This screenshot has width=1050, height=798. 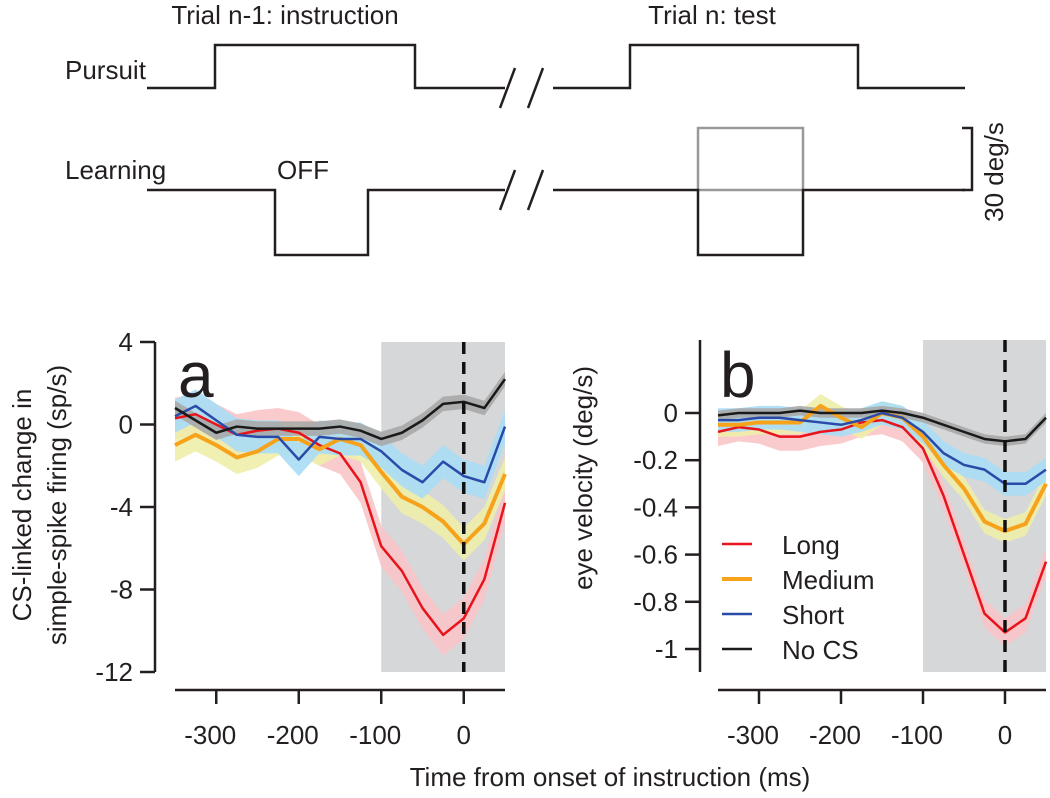 I want to click on panel-label: b, so click(x=738, y=375).